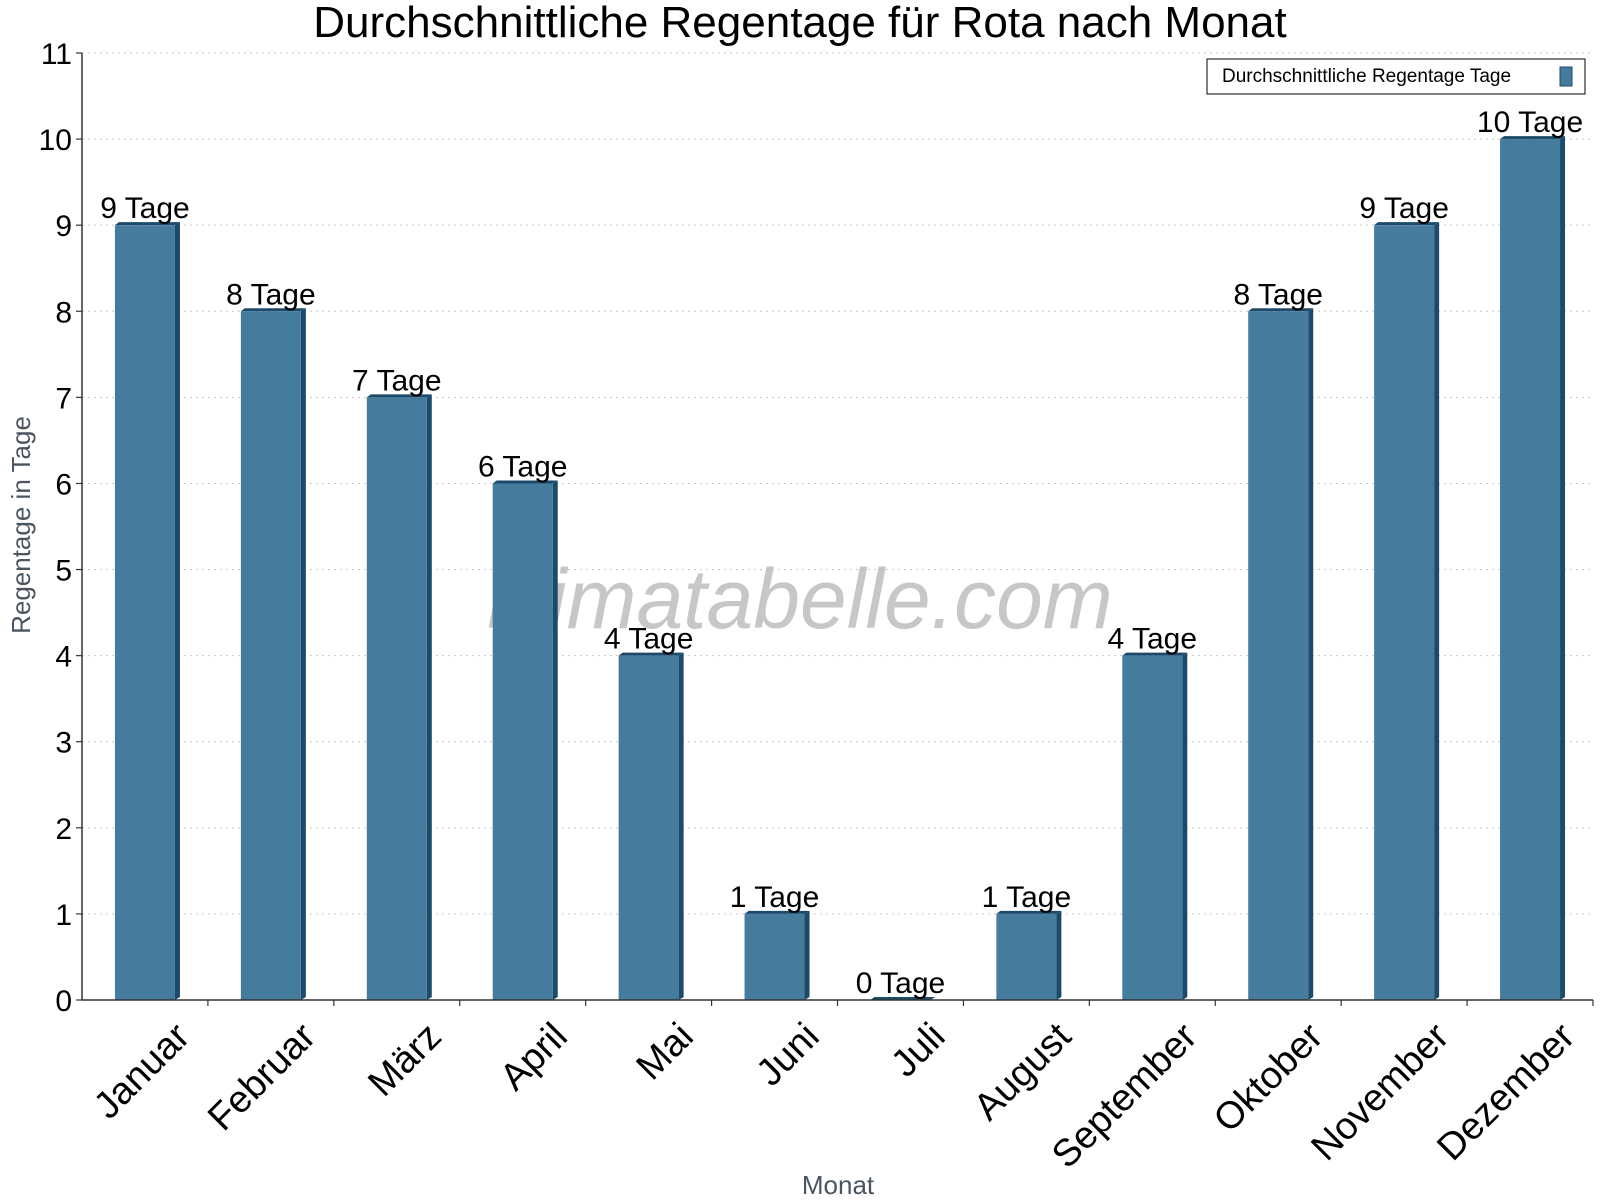 The height and width of the screenshot is (1200, 1600). What do you see at coordinates (63, 915) in the screenshot?
I see `y-tick-label: 1` at bounding box center [63, 915].